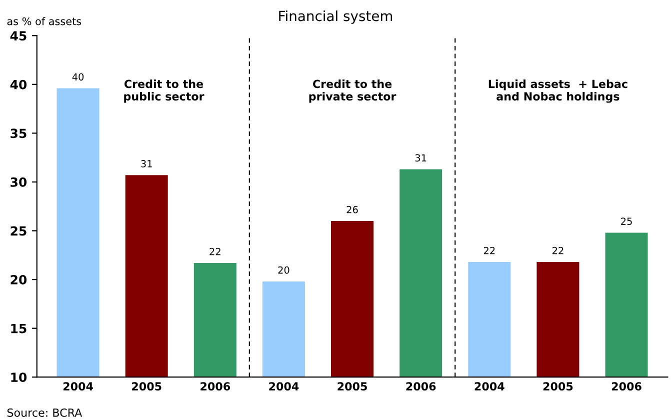 Image resolution: width=671 pixels, height=419 pixels. I want to click on annotation: Credit to the public sector, so click(164, 91).